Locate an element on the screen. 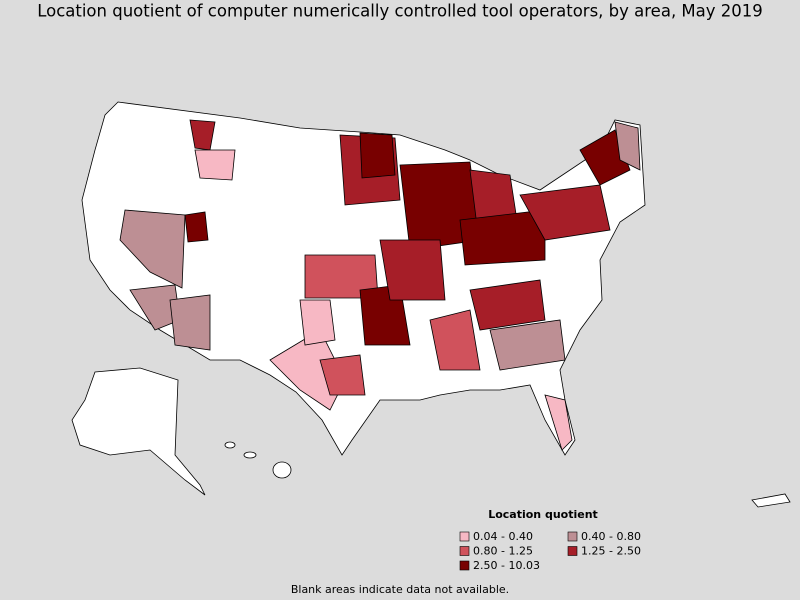 The image size is (800, 600). hawaii is located at coordinates (258, 460).